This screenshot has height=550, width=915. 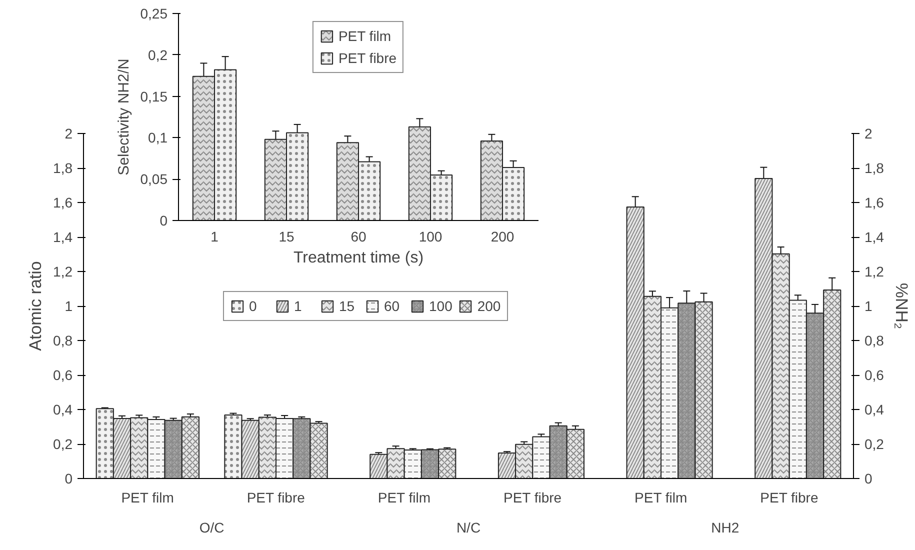 What do you see at coordinates (63, 410) in the screenshot?
I see `y-tick-label: 0,4` at bounding box center [63, 410].